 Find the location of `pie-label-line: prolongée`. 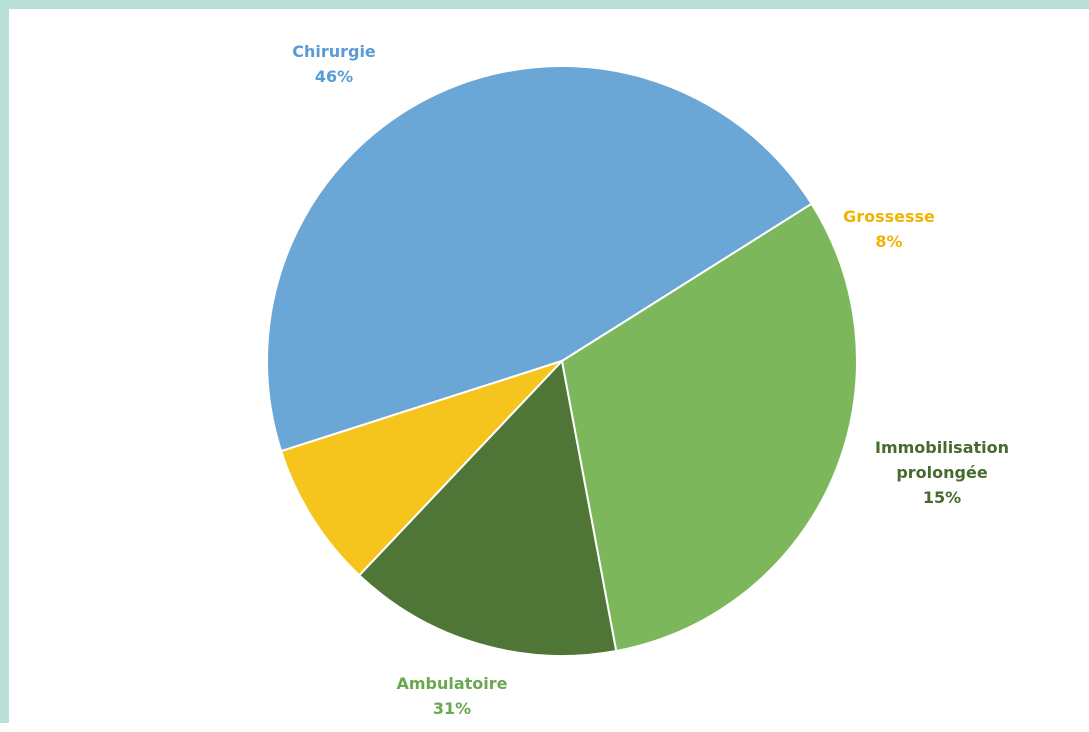

pie-label-line: prolongée is located at coordinates (942, 472).